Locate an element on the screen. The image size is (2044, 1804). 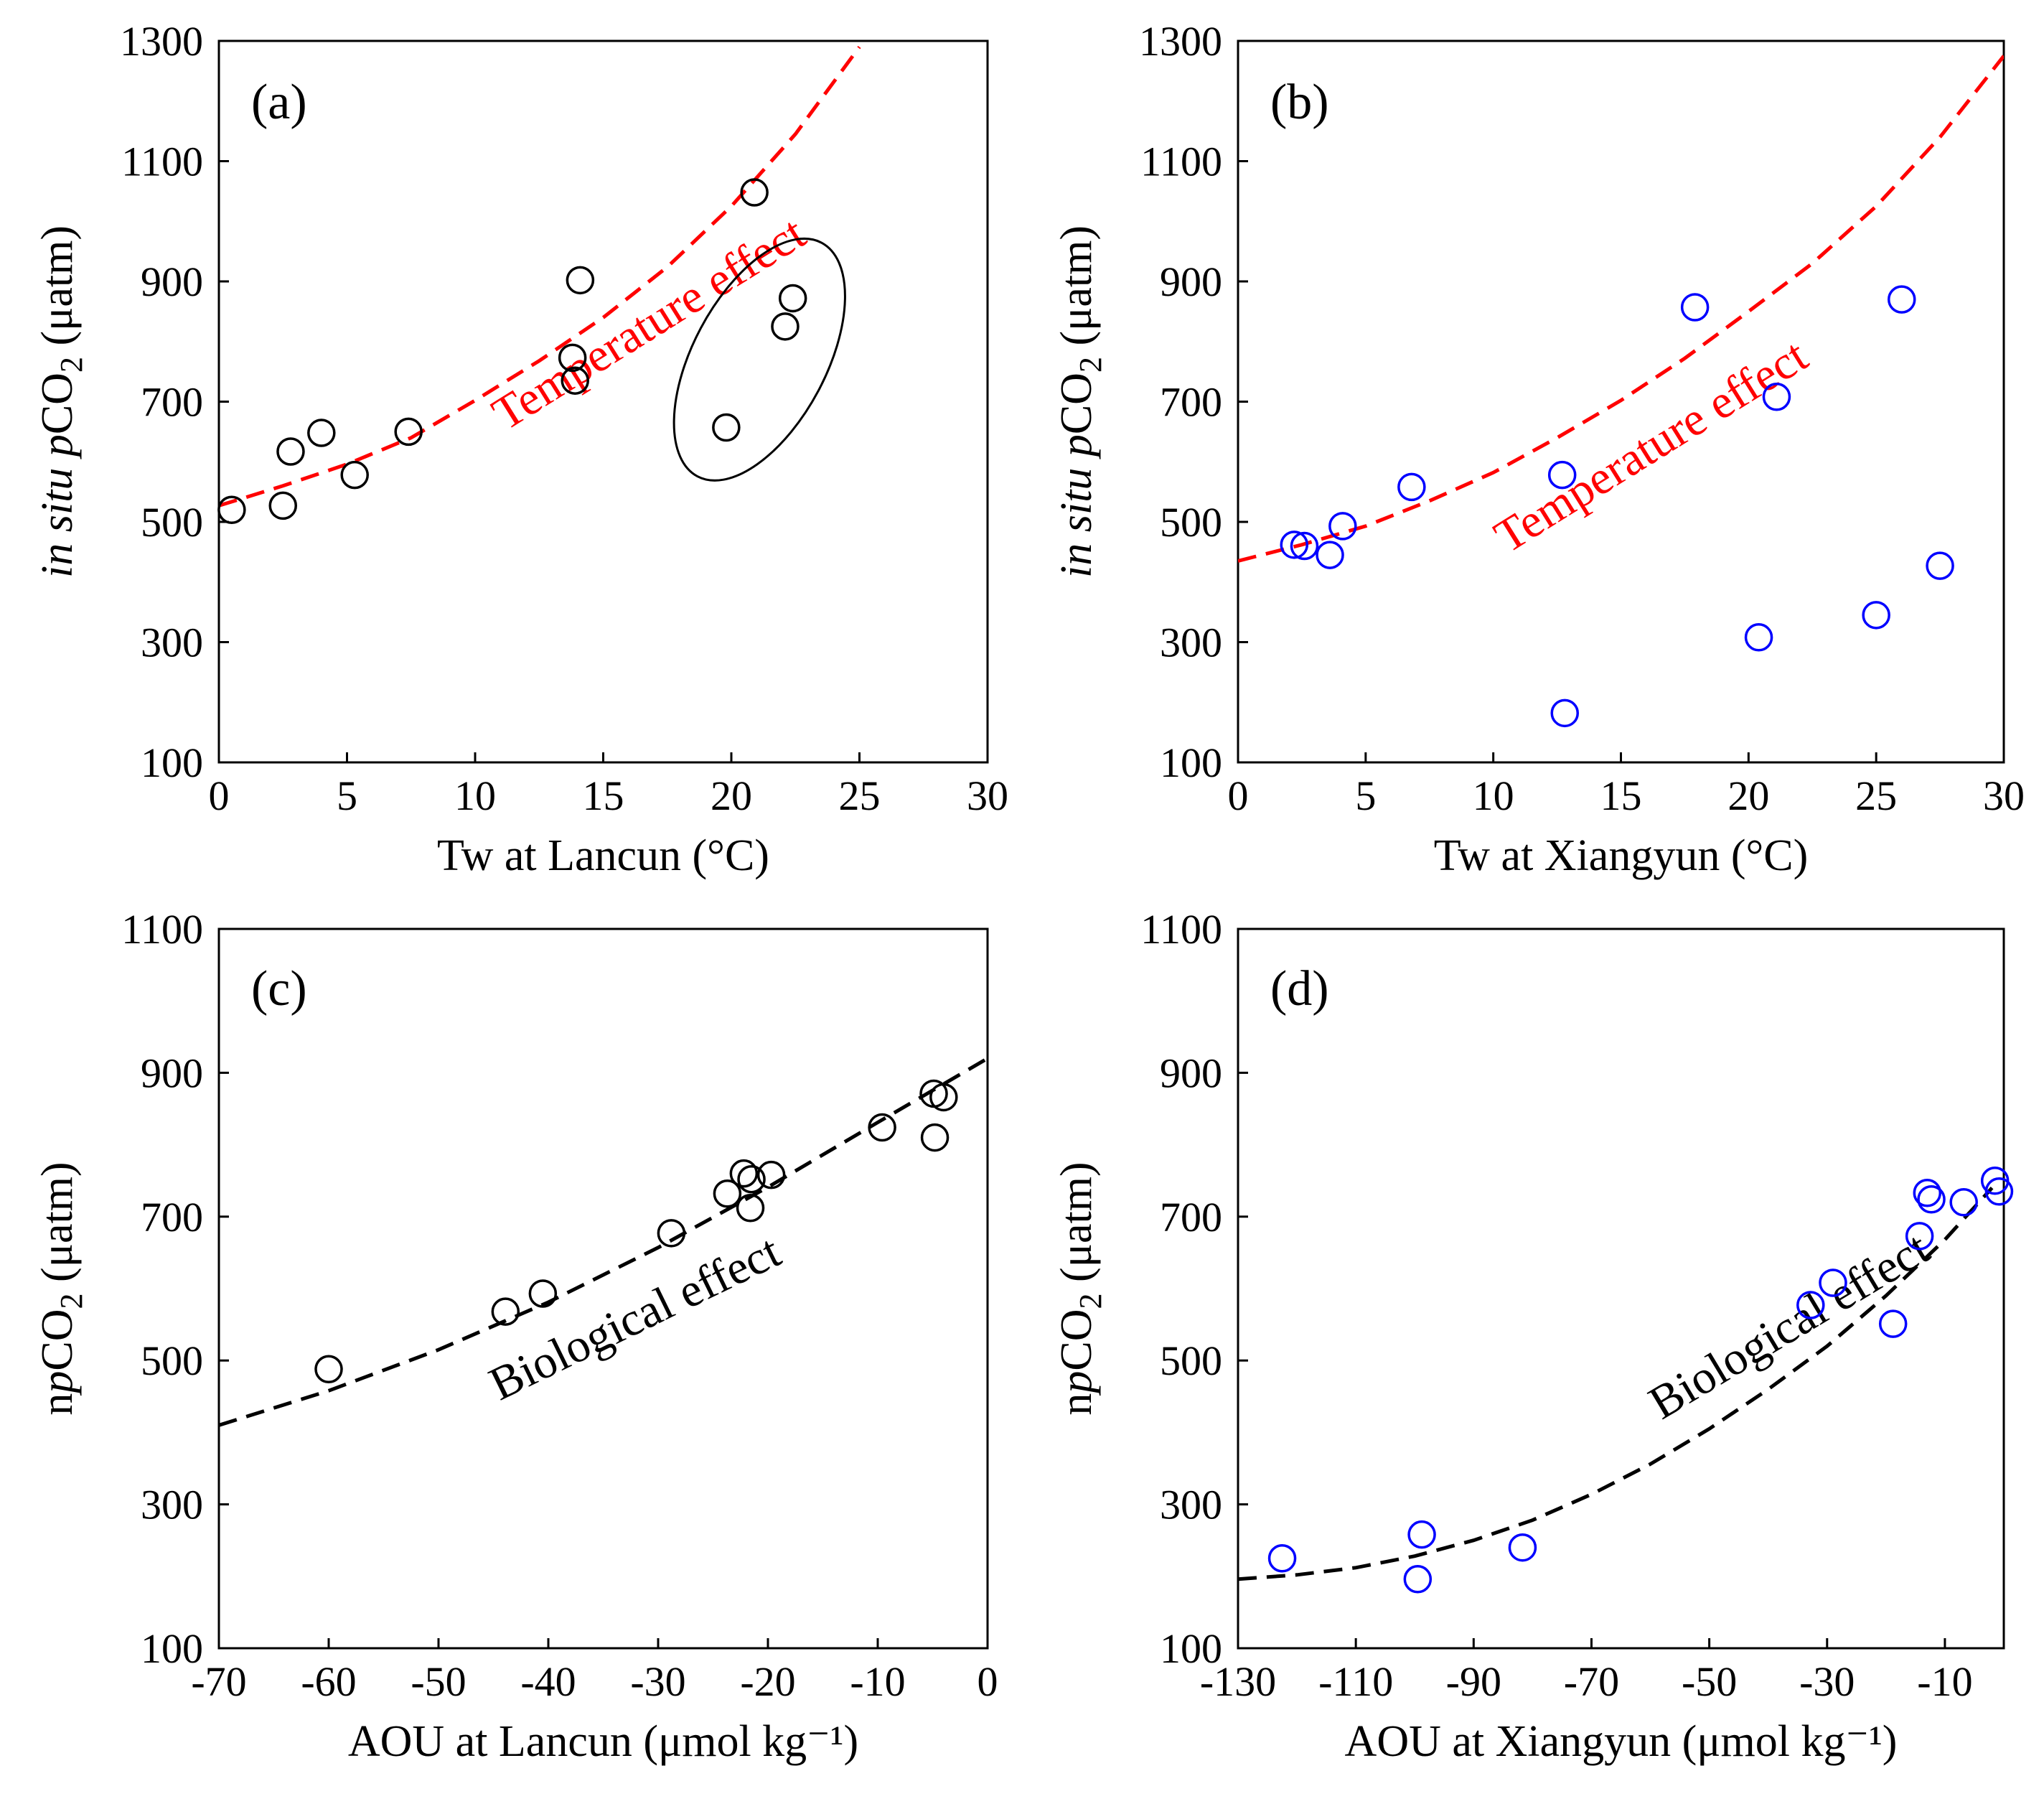
panel-d-y-label-main: CO is located at coordinates (1076, 1339).